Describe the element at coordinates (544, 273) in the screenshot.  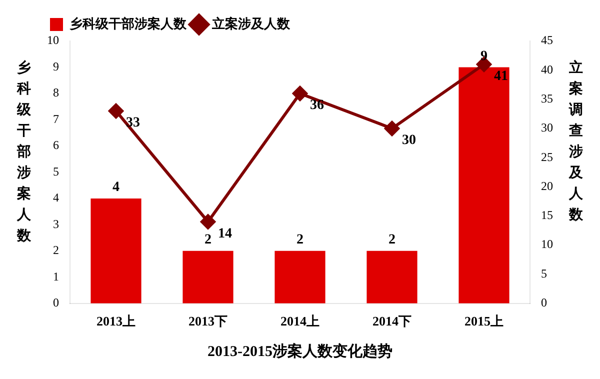
I see `y2-tick-label: 5` at that location.